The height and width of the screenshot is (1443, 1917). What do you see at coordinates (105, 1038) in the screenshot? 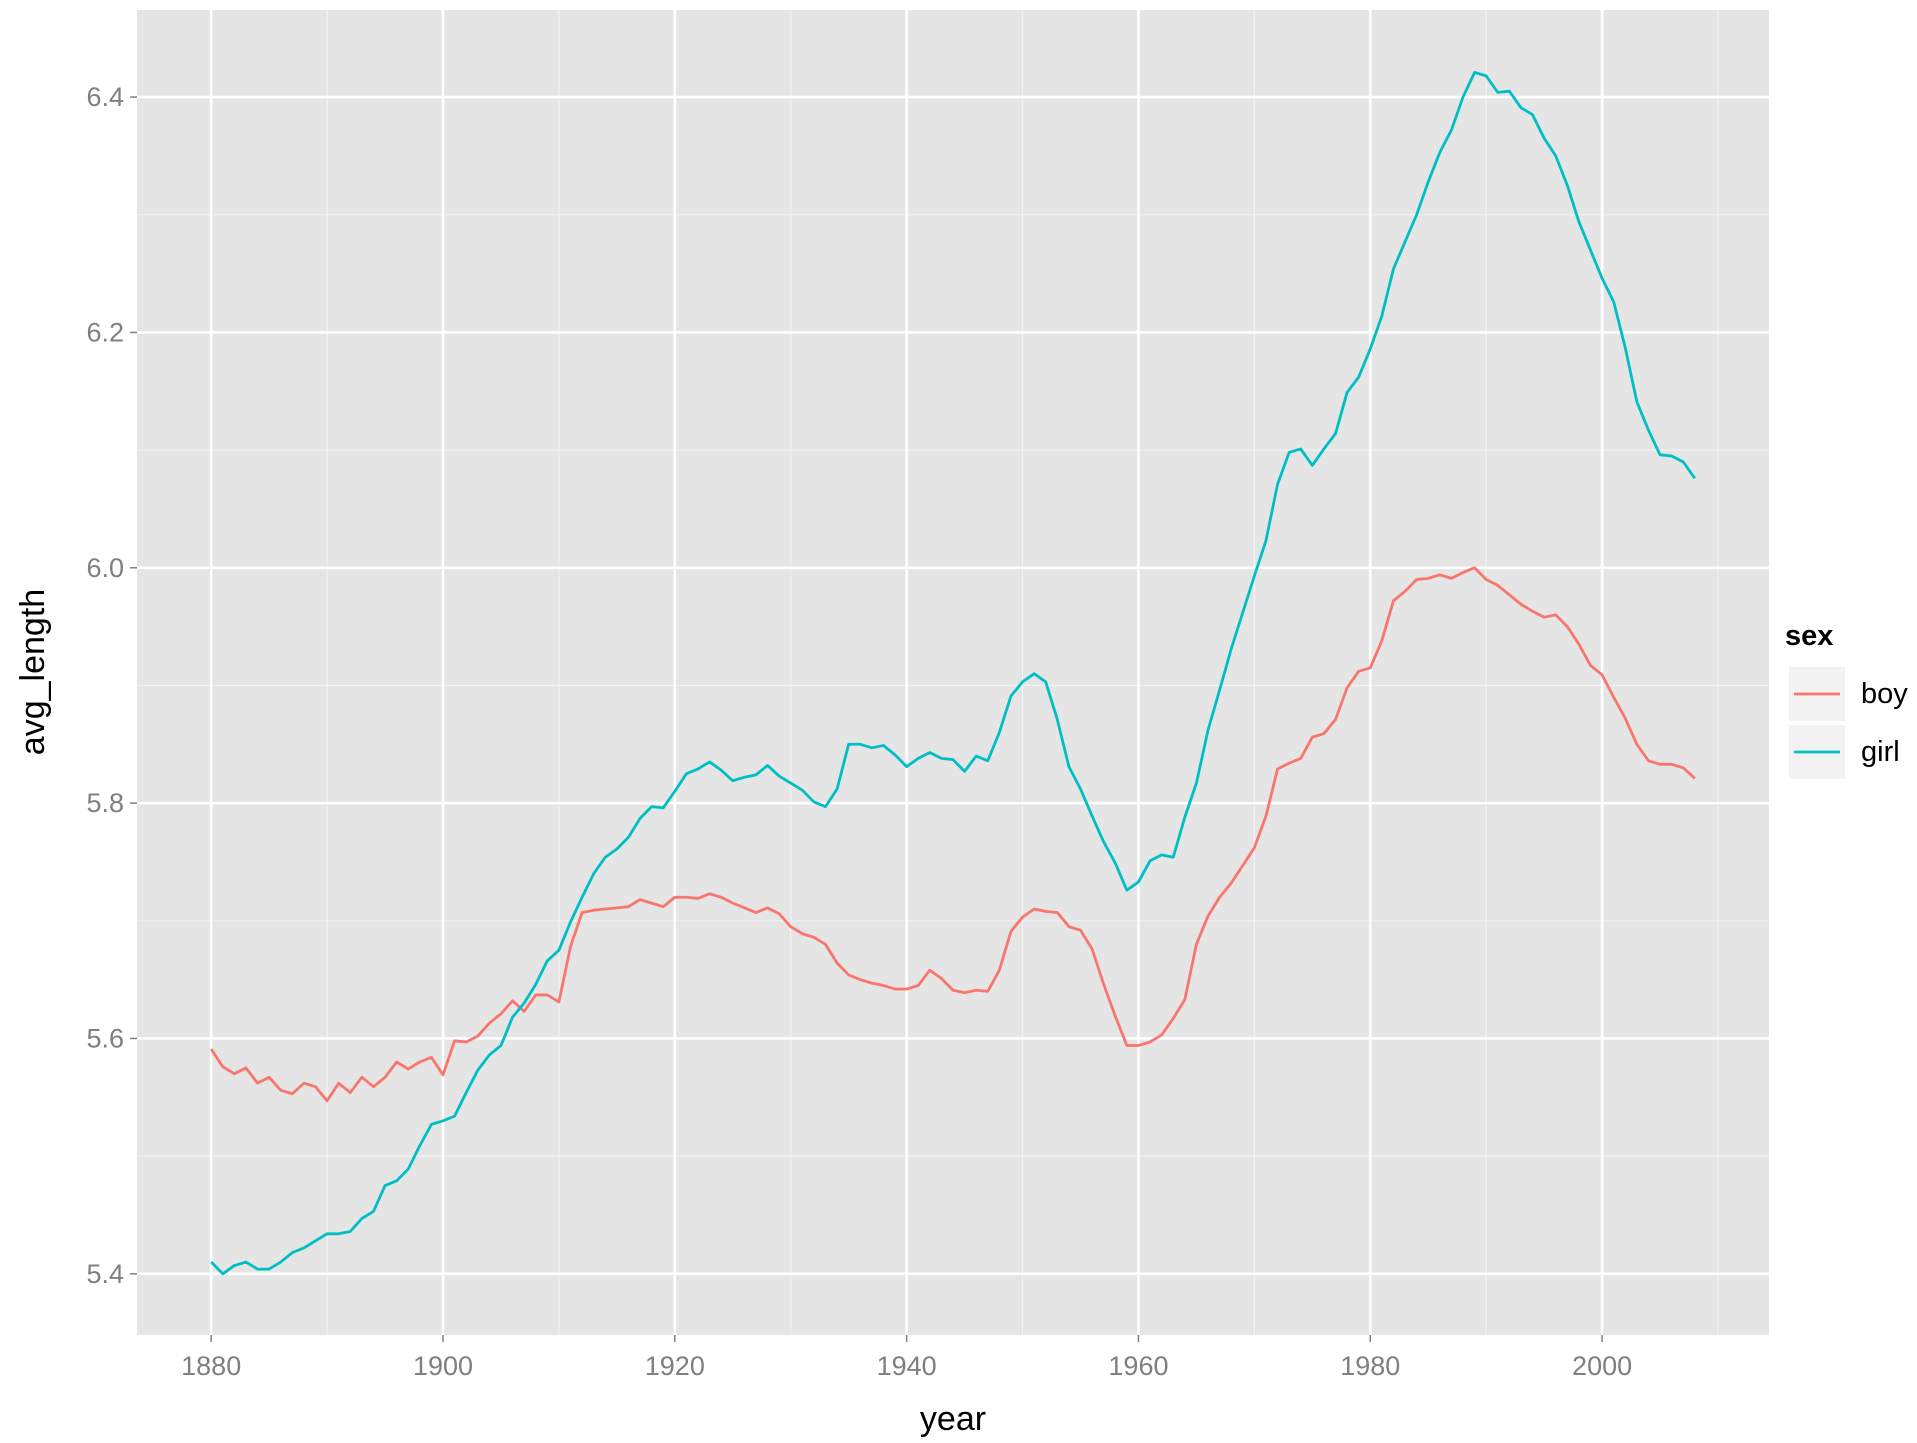
I see `y-tick-label: 5.6` at bounding box center [105, 1038].